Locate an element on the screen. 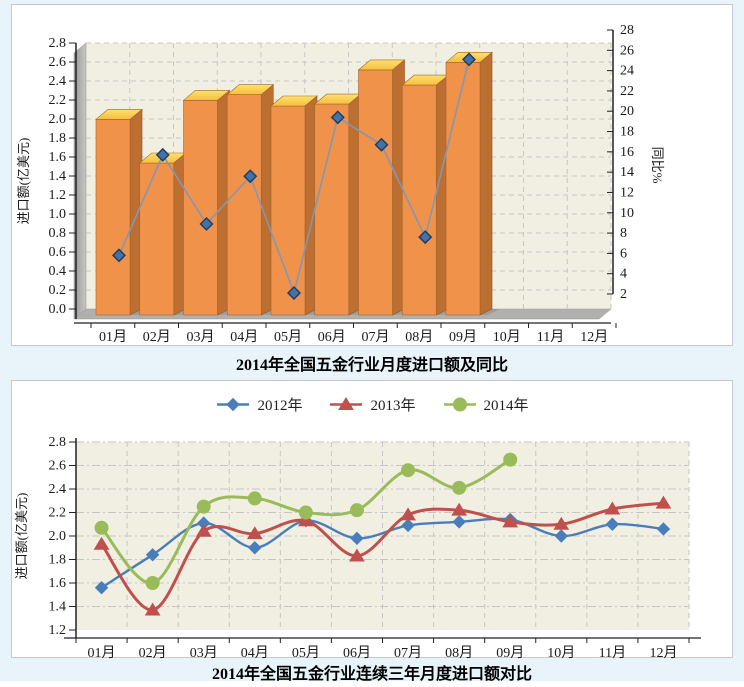 The height and width of the screenshot is (687, 744). chart2-month-label: 11月 is located at coordinates (612, 652).